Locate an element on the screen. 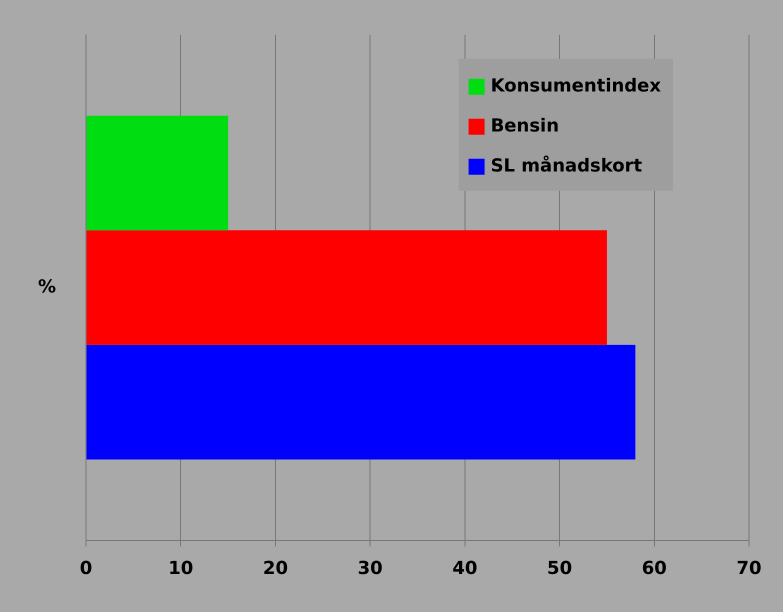  y-tick-label: % is located at coordinates (47, 287).